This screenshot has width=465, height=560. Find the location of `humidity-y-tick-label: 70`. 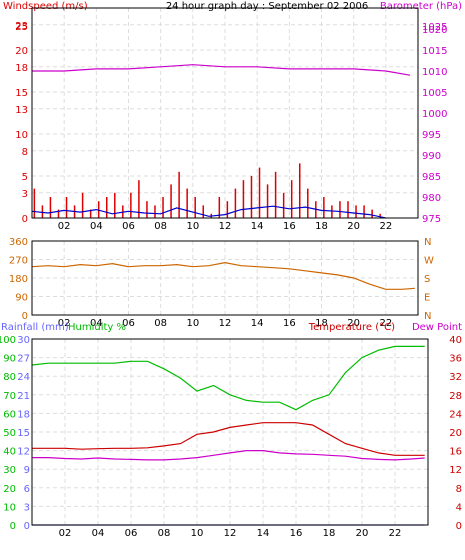

humidity-y-tick-label: 70 is located at coordinates (9, 396).